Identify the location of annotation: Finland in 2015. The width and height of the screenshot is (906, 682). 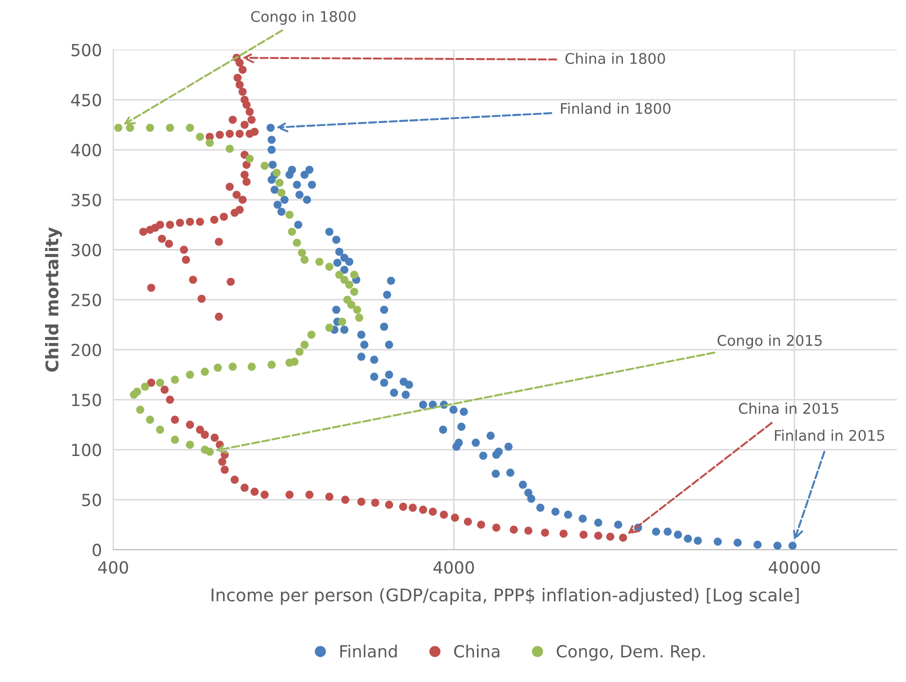
(829, 435).